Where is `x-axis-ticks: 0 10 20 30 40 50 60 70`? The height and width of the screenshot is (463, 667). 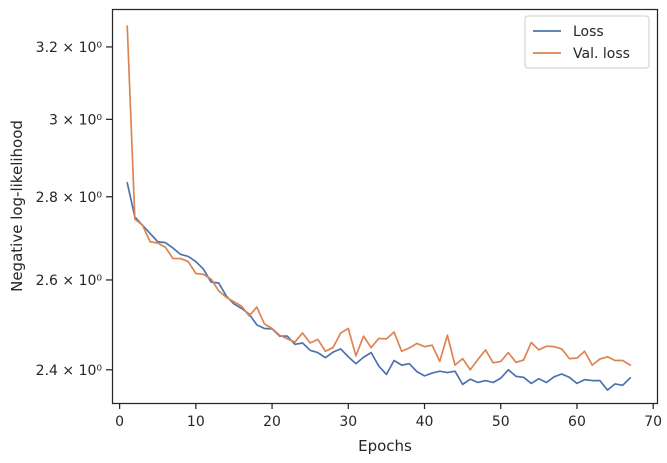
x-axis-ticks: 0 10 20 30 40 50 60 70 is located at coordinates (388, 416).